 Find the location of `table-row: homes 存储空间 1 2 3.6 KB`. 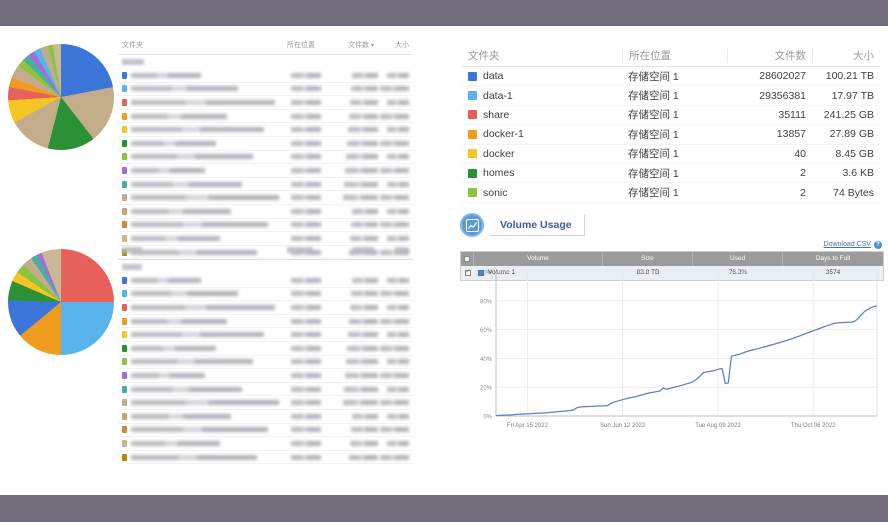

table-row: homes 存储空间 1 2 3.6 KB is located at coordinates (671, 174).